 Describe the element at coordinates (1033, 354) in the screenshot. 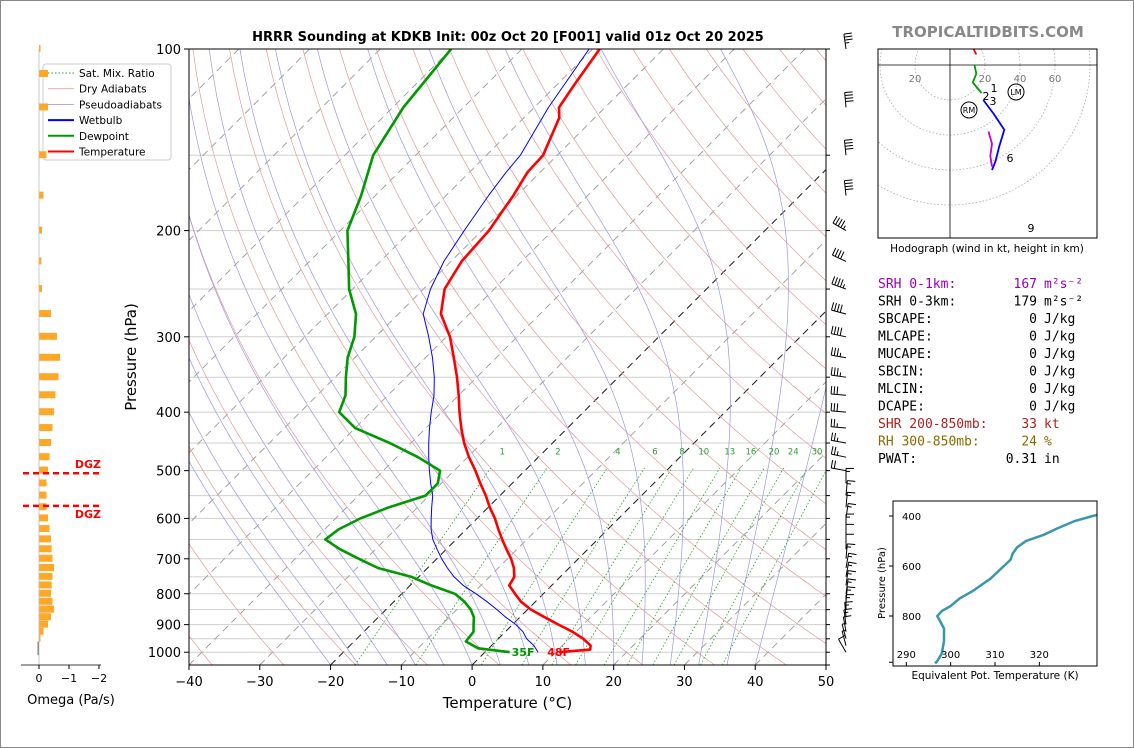

I see `stat-value: 0` at that location.